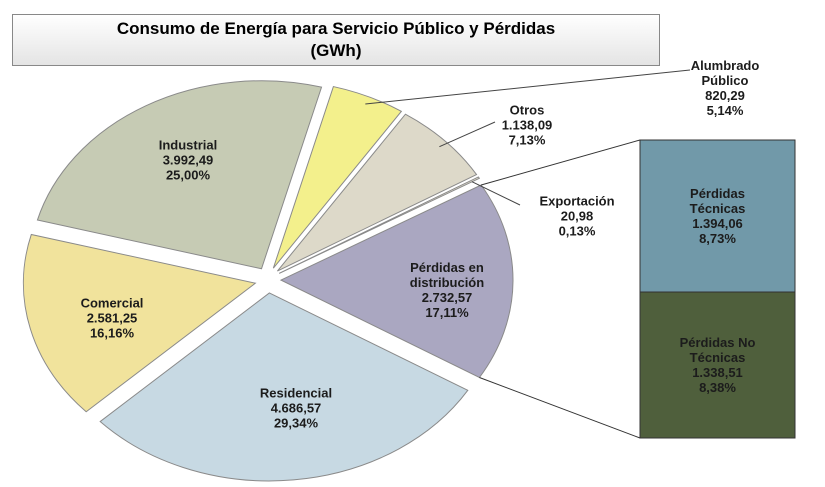  Describe the element at coordinates (112, 333) in the screenshot. I see `label-percent: 16,16%` at that location.